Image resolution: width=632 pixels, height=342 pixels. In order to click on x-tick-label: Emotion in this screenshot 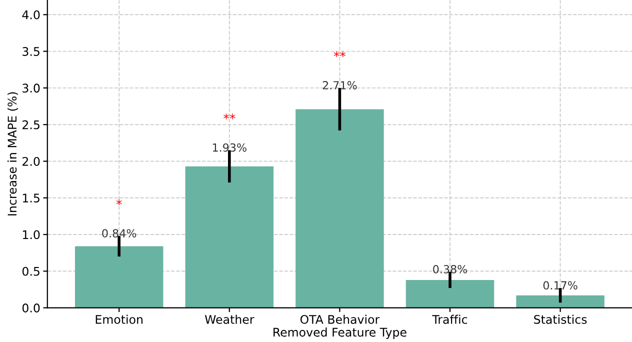, I will do `click(119, 319)`.